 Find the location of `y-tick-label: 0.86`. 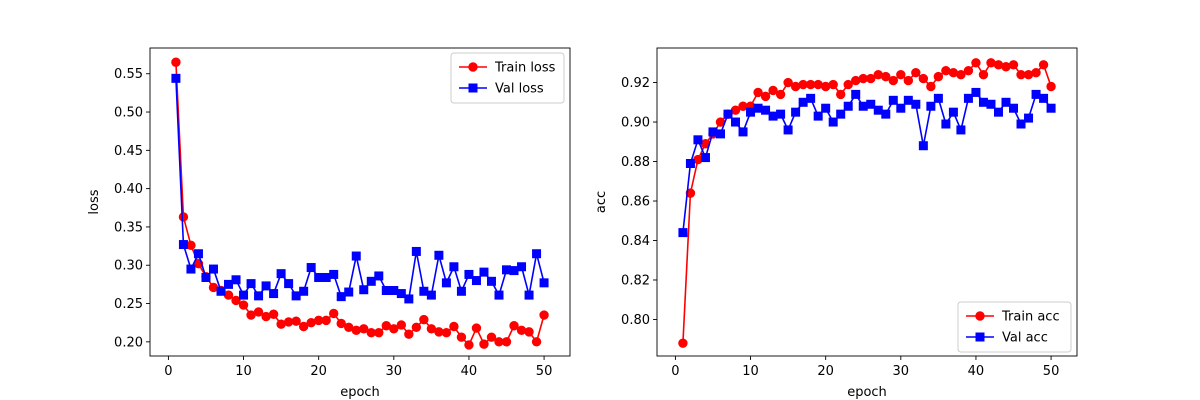

y-tick-label: 0.86 is located at coordinates (635, 202).